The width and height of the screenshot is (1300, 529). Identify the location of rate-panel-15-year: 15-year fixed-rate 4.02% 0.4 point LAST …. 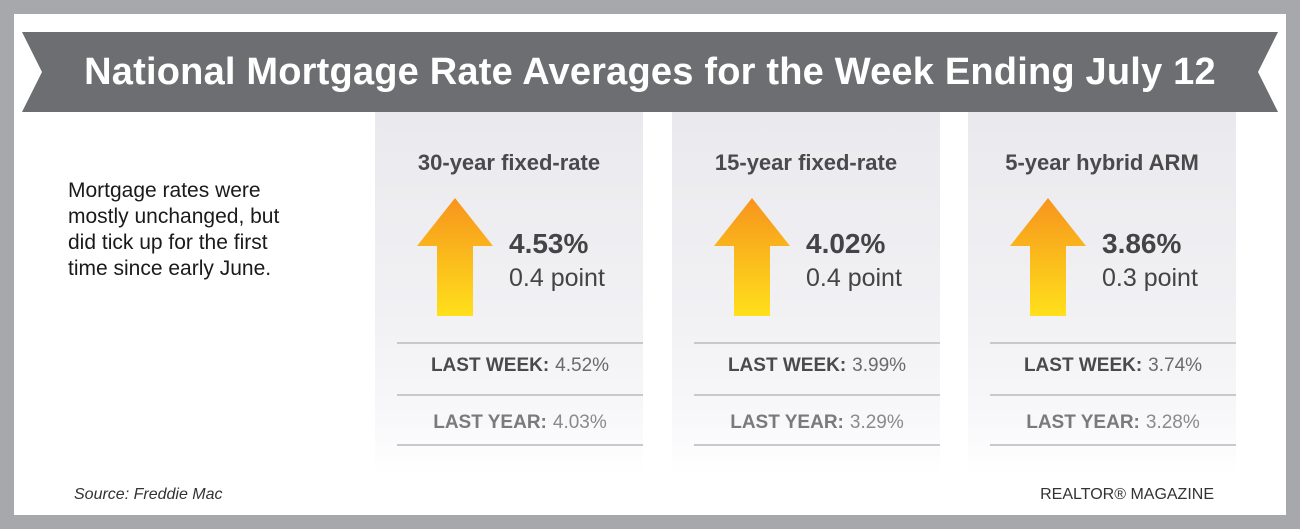
(806, 293).